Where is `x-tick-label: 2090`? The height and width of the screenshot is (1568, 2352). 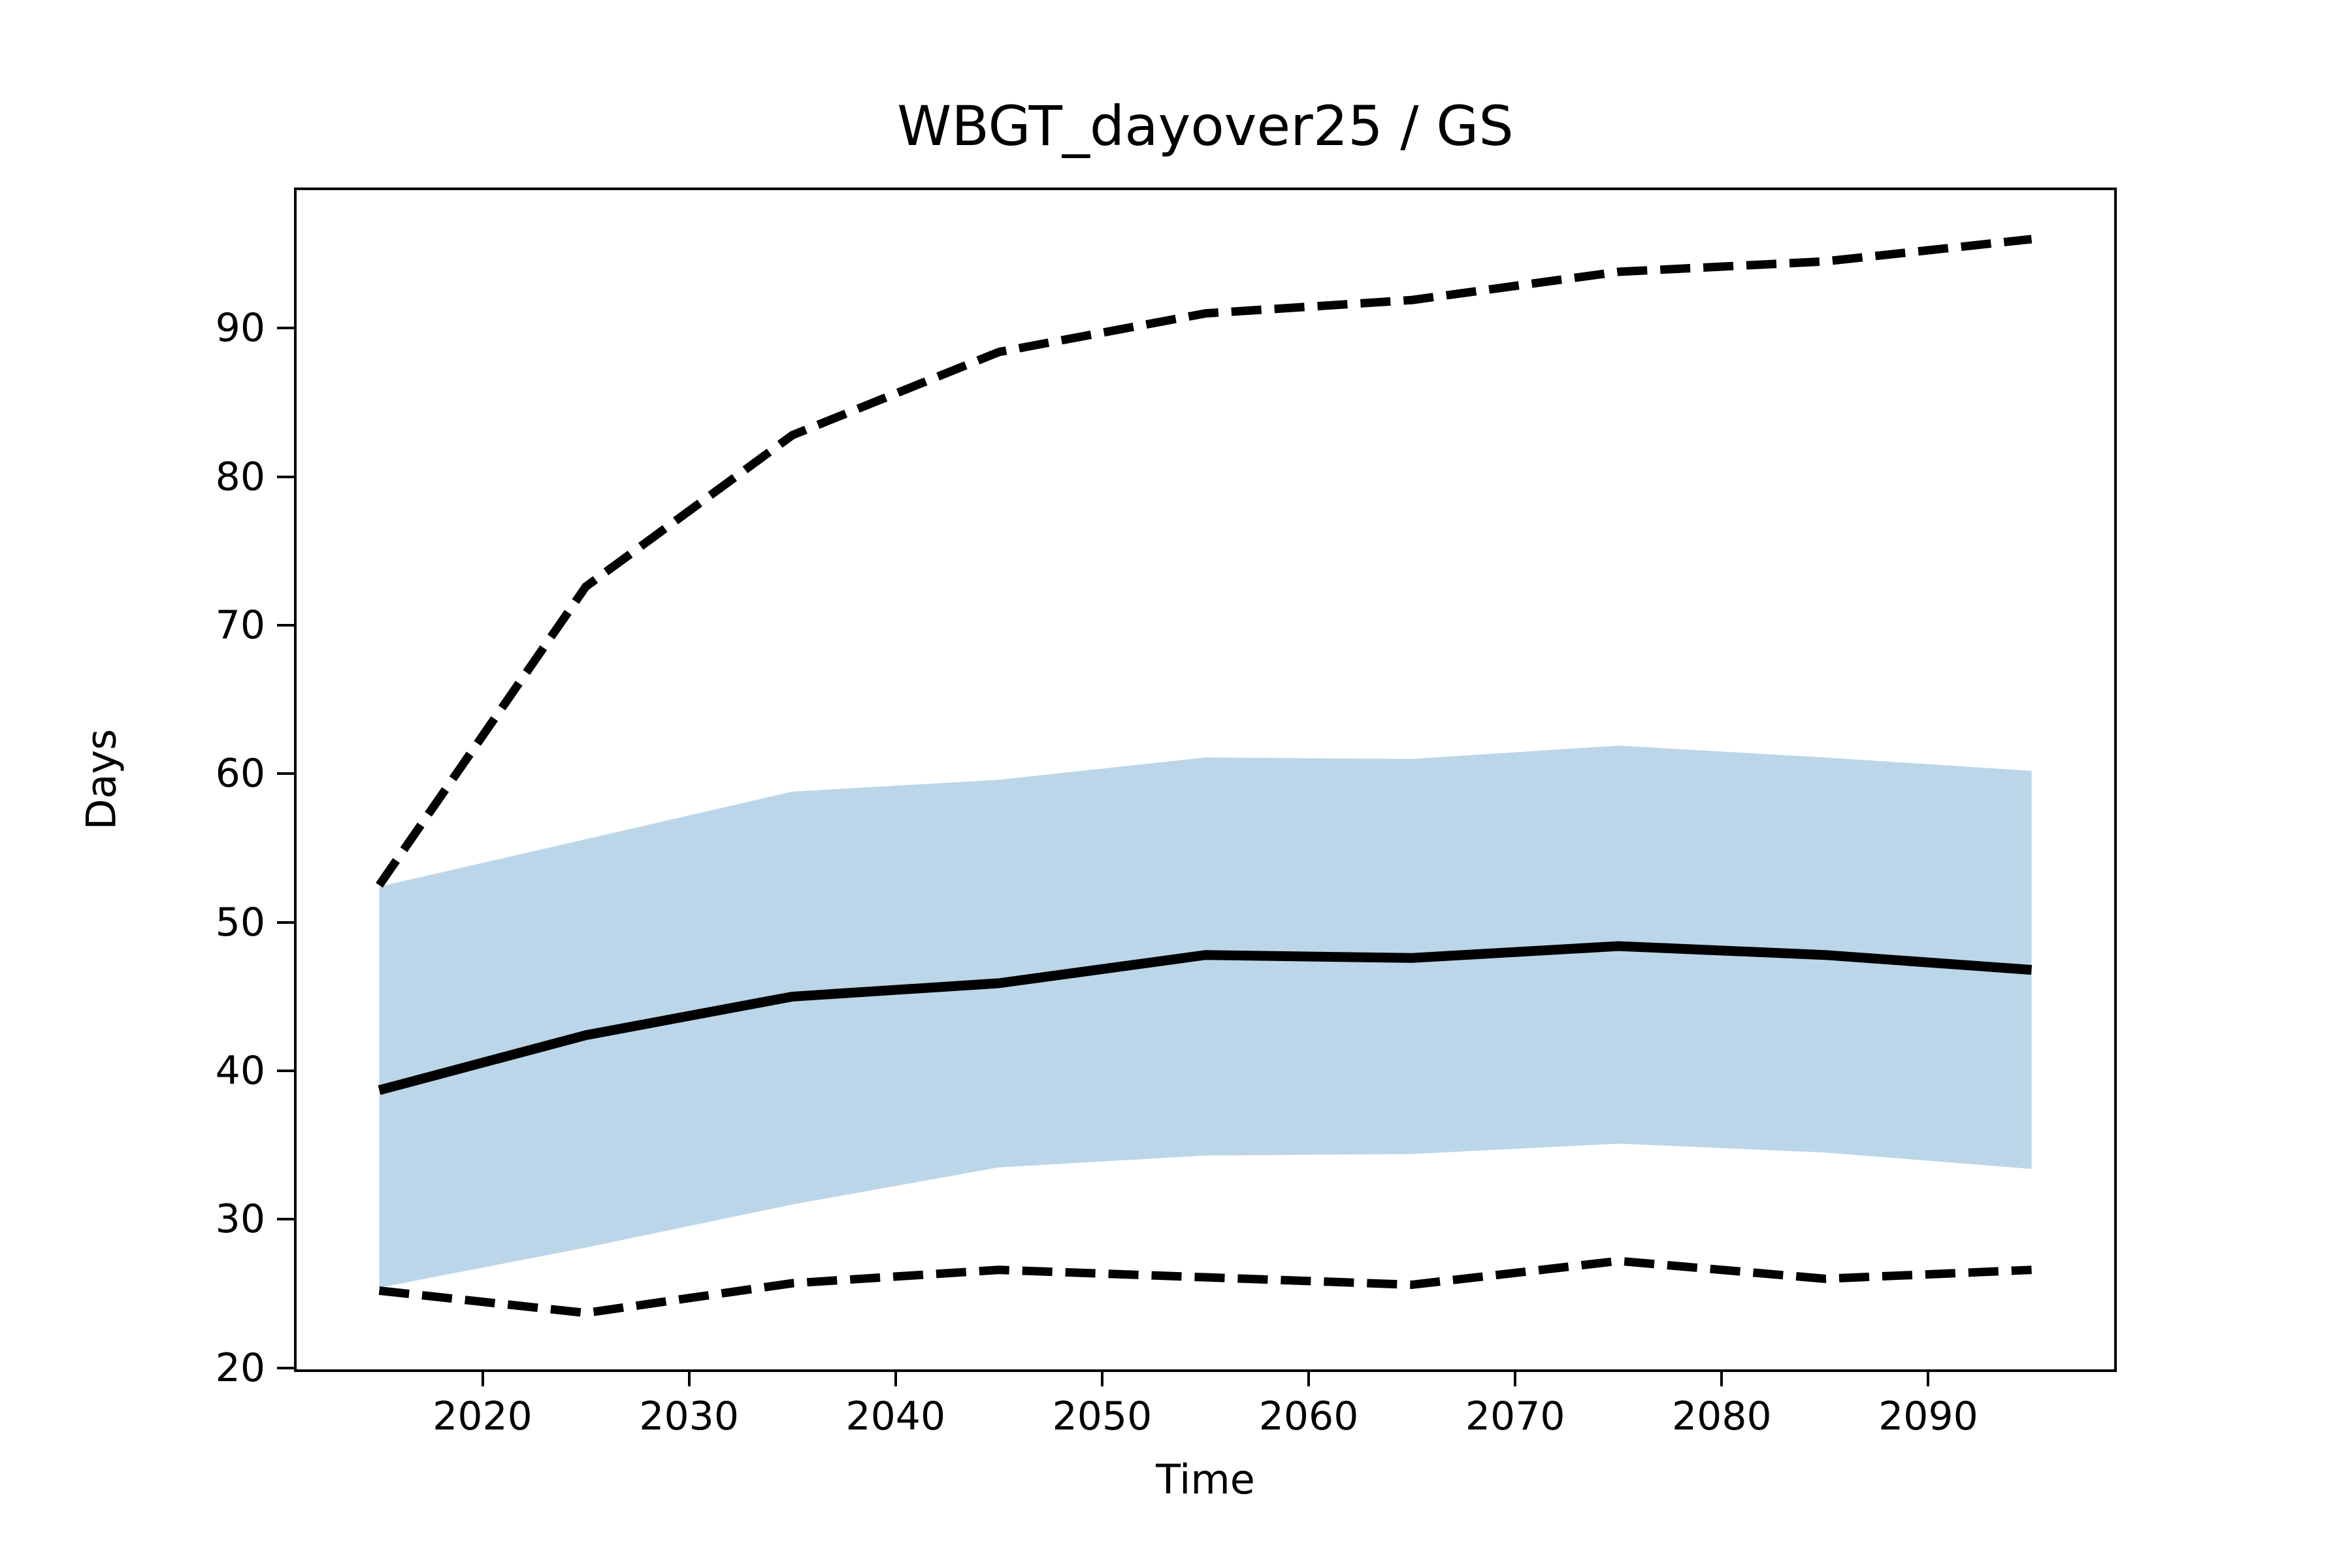 x-tick-label: 2090 is located at coordinates (1928, 1416).